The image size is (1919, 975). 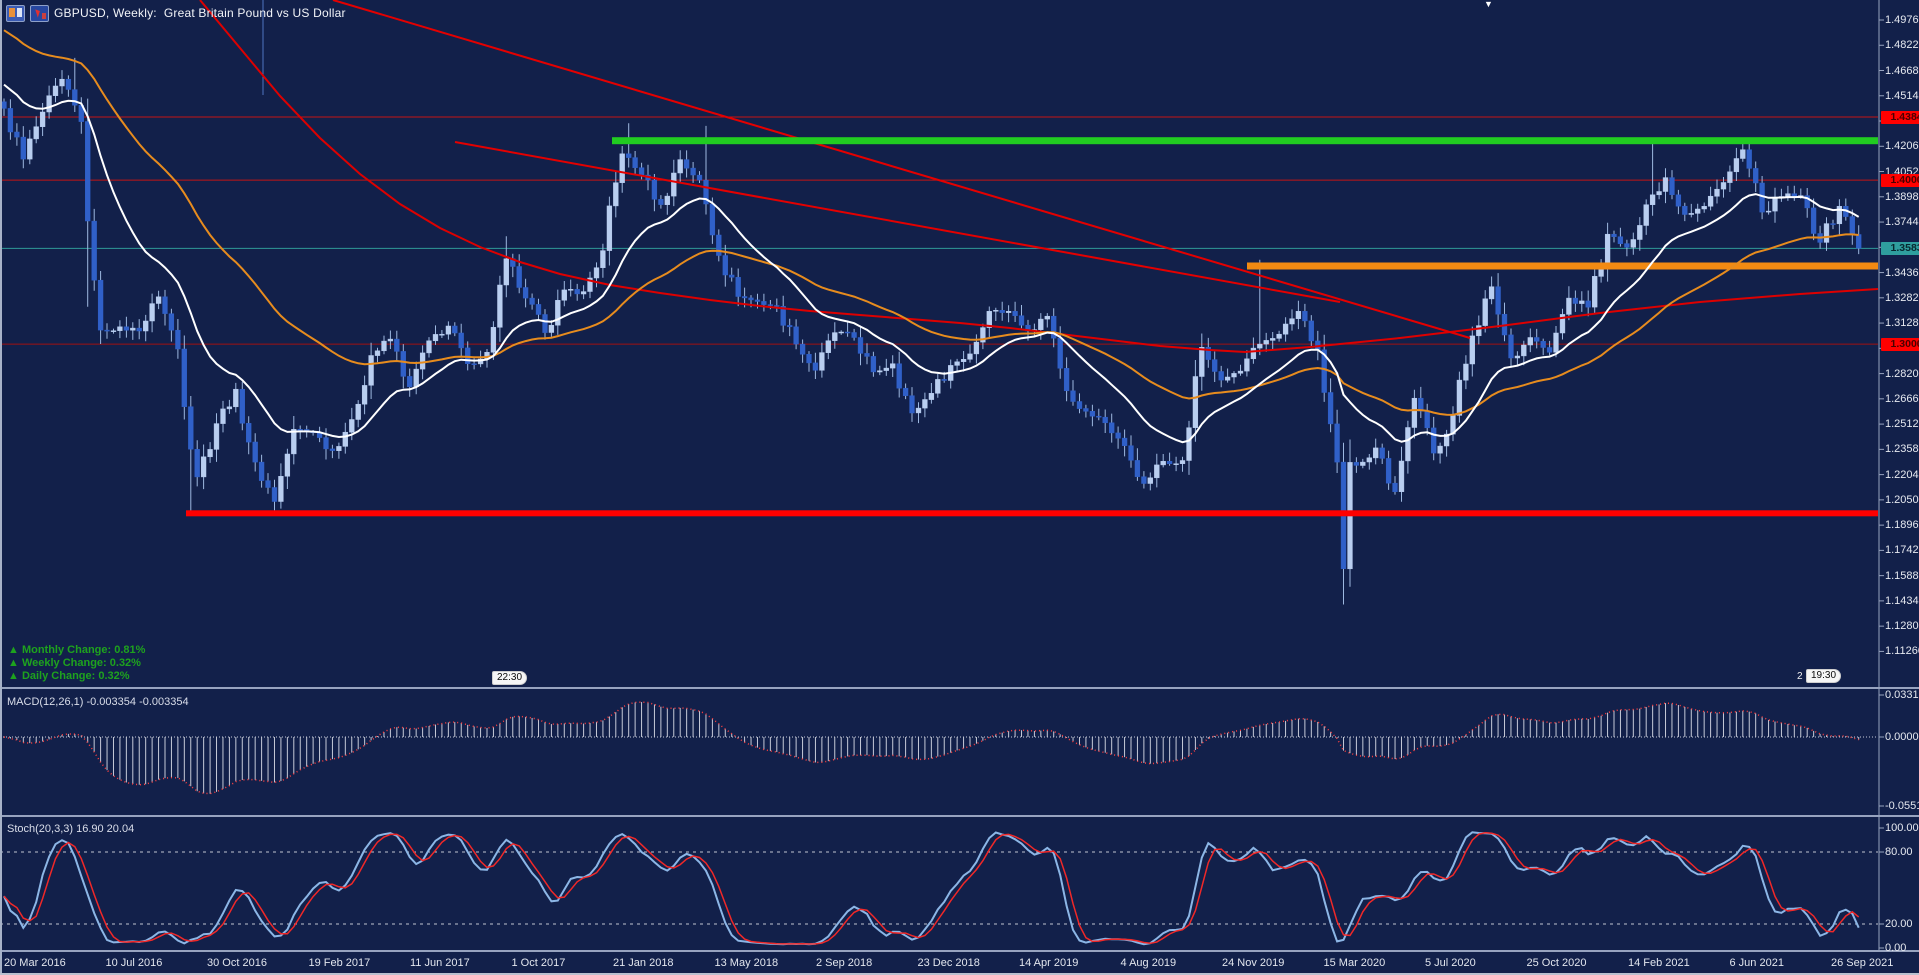 I want to click on current-price-tag: 1.35837, so click(x=1900, y=248).